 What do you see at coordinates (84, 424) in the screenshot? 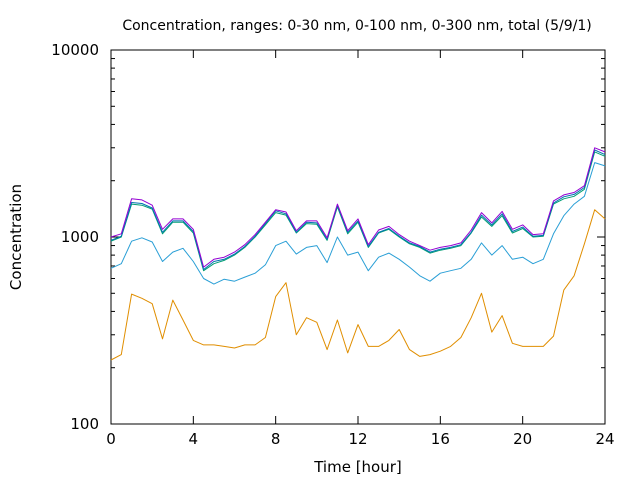
I see `y-tick-label: 100` at bounding box center [84, 424].